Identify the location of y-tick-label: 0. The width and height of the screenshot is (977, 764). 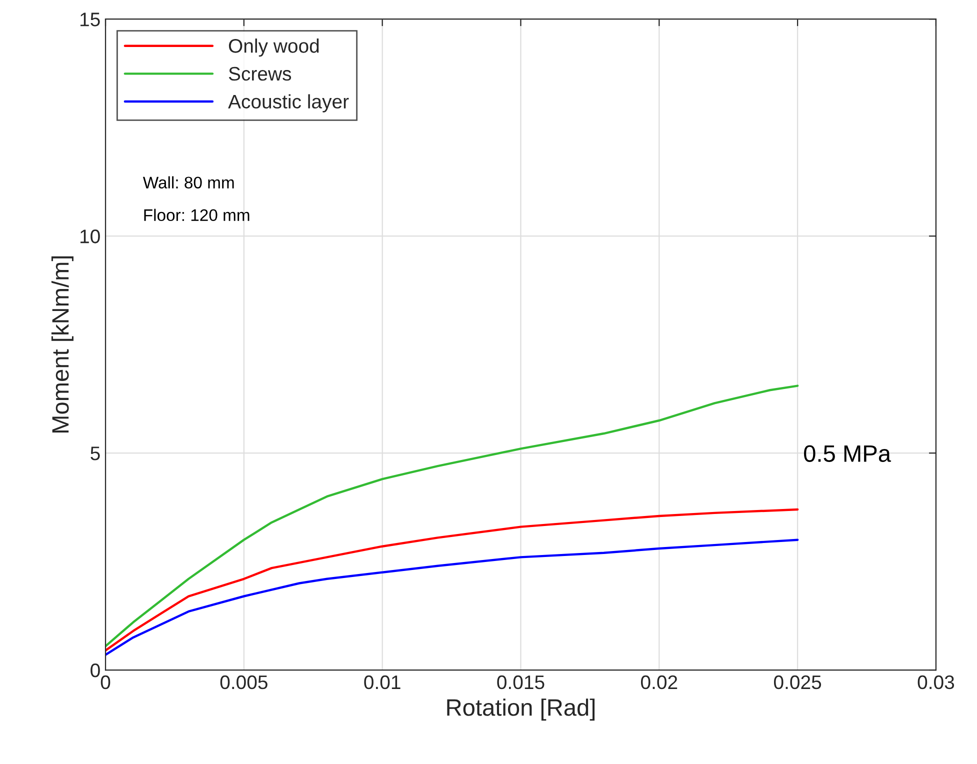
(95, 670).